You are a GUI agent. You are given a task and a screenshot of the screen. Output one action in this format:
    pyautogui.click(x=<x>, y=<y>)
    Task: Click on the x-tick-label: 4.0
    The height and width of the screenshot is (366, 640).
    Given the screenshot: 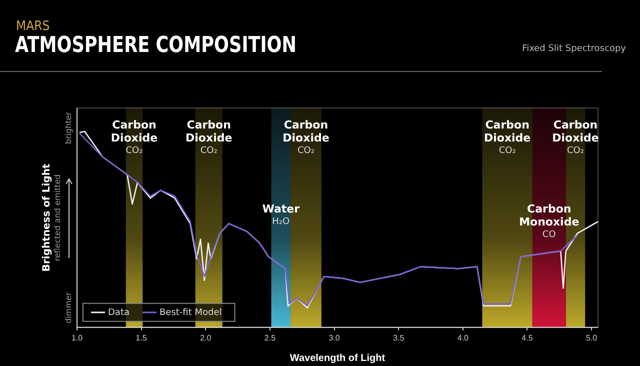 What is the action you would take?
    pyautogui.click(x=463, y=337)
    